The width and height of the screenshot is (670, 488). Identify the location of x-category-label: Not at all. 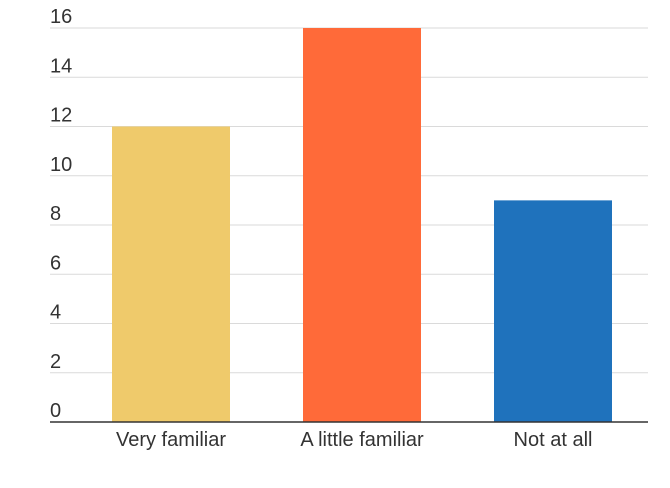
(553, 440).